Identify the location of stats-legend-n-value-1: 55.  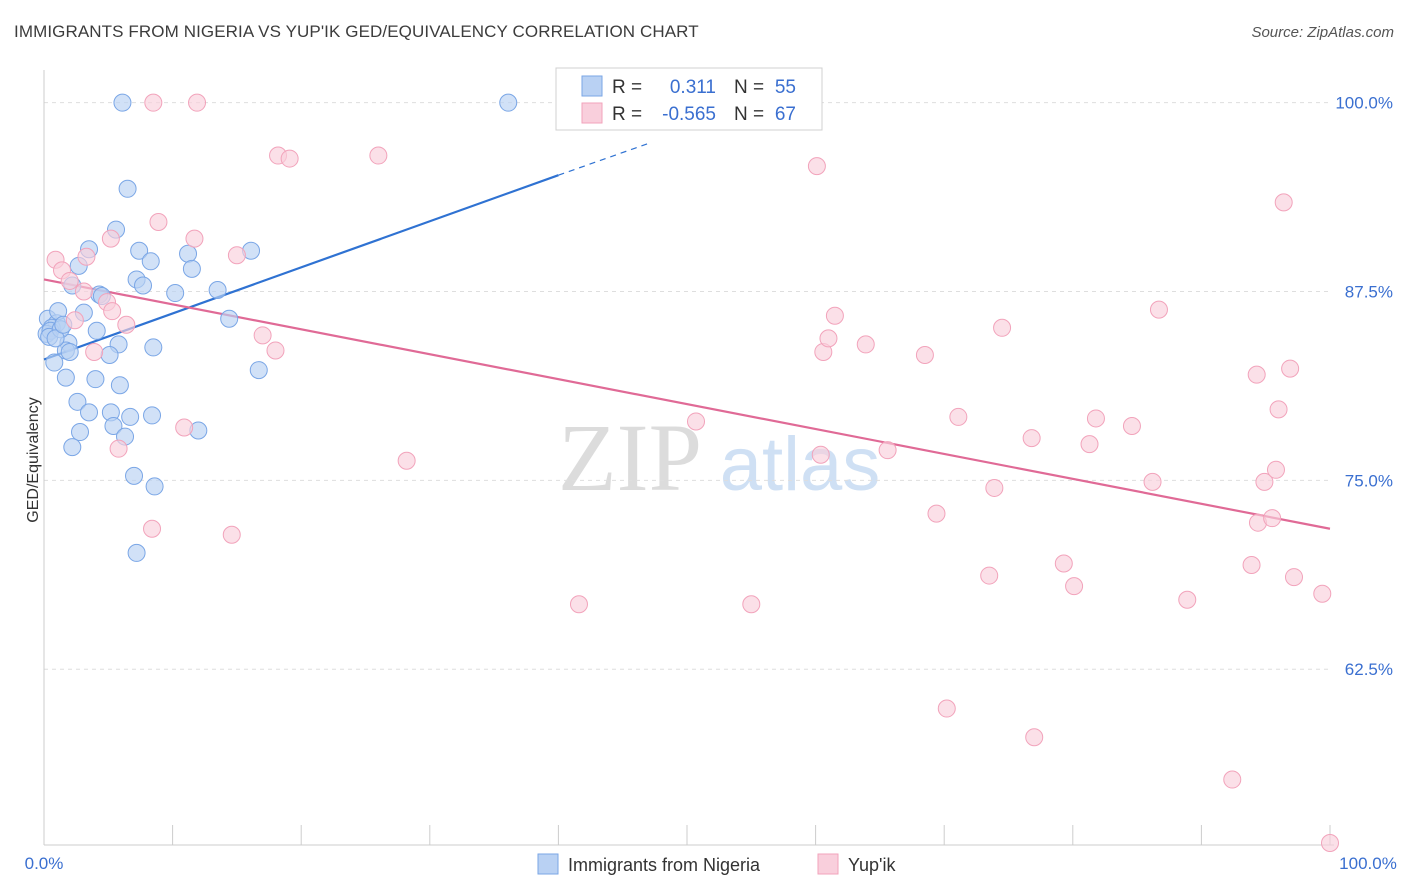
(785, 87).